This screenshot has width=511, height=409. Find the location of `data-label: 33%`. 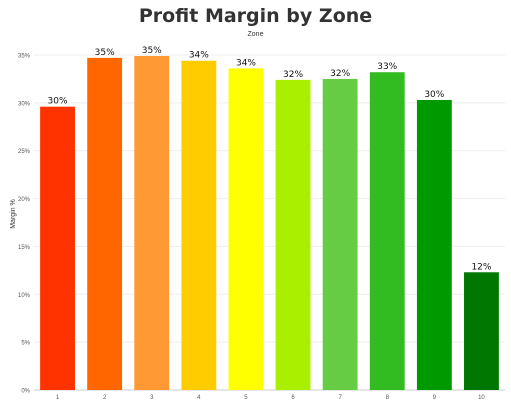

data-label: 33% is located at coordinates (387, 67).